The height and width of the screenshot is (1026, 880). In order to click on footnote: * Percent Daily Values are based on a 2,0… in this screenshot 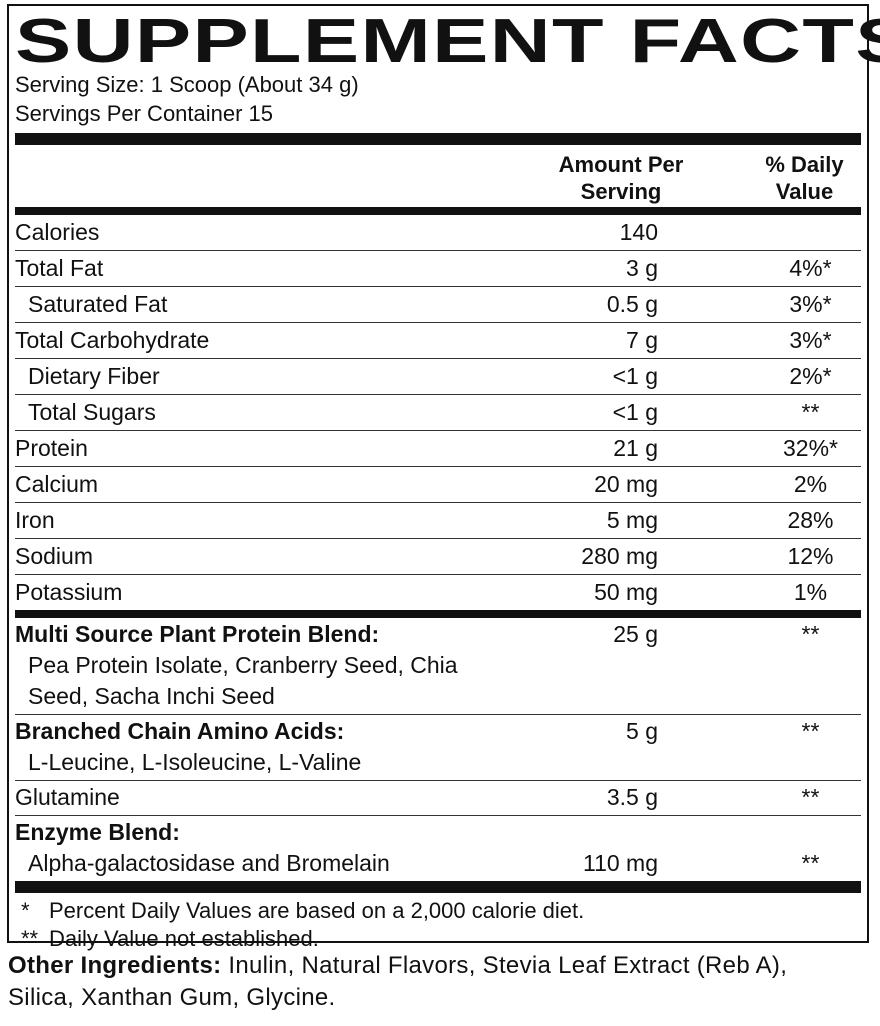, I will do `click(438, 911)`.